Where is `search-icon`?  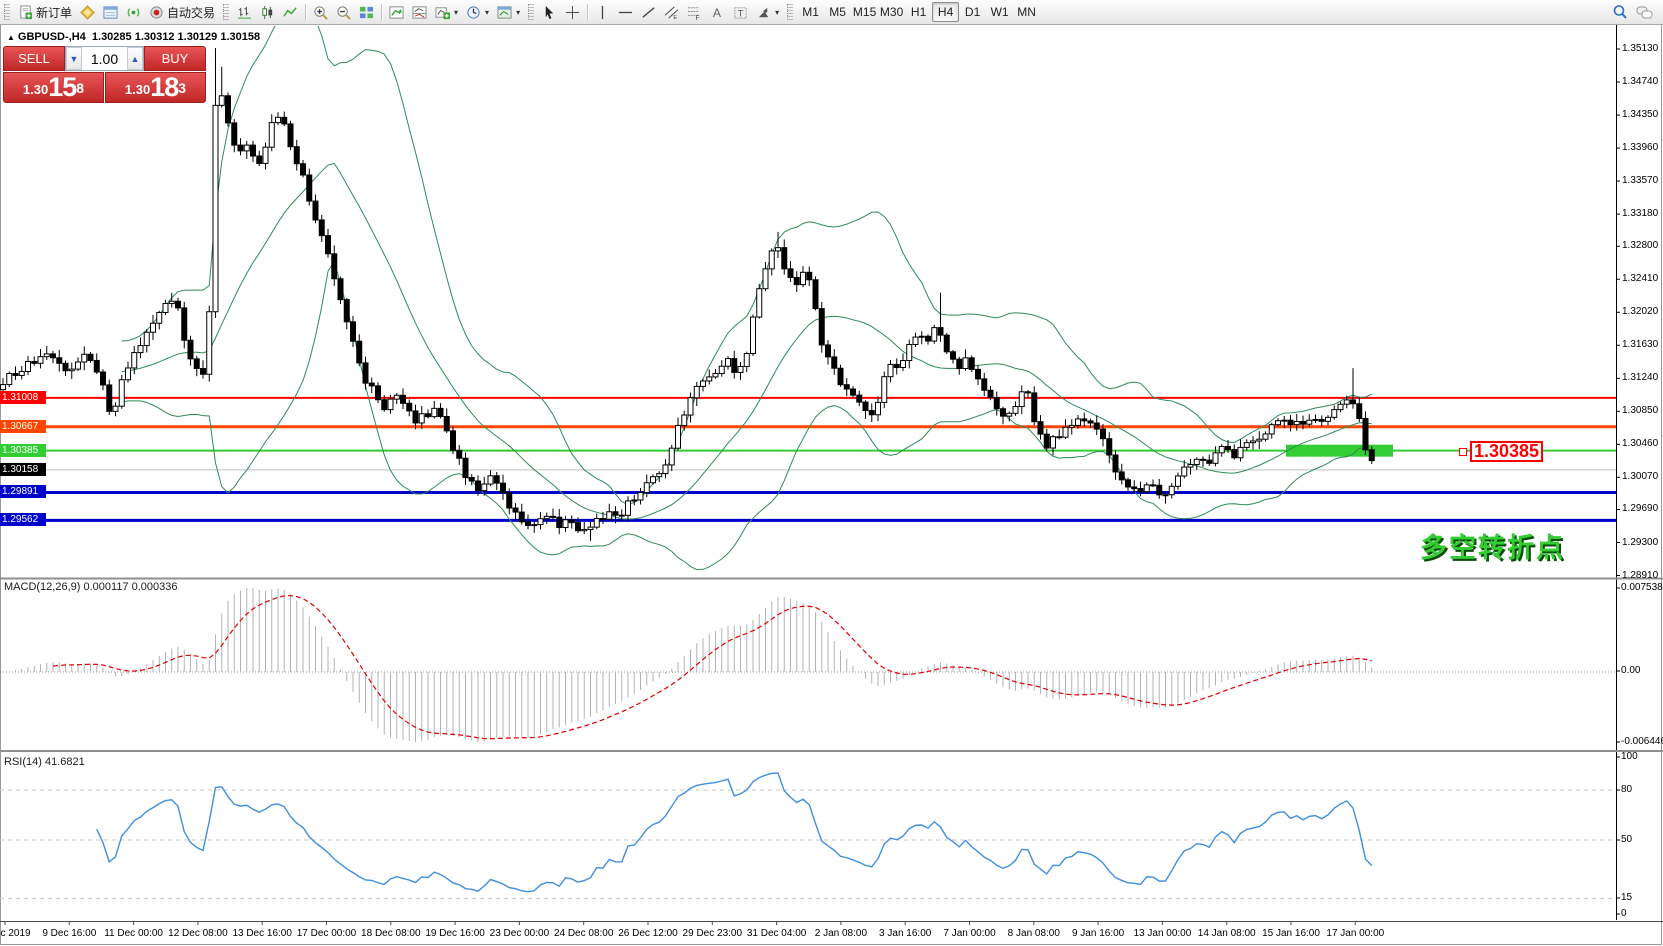
search-icon is located at coordinates (1620, 12).